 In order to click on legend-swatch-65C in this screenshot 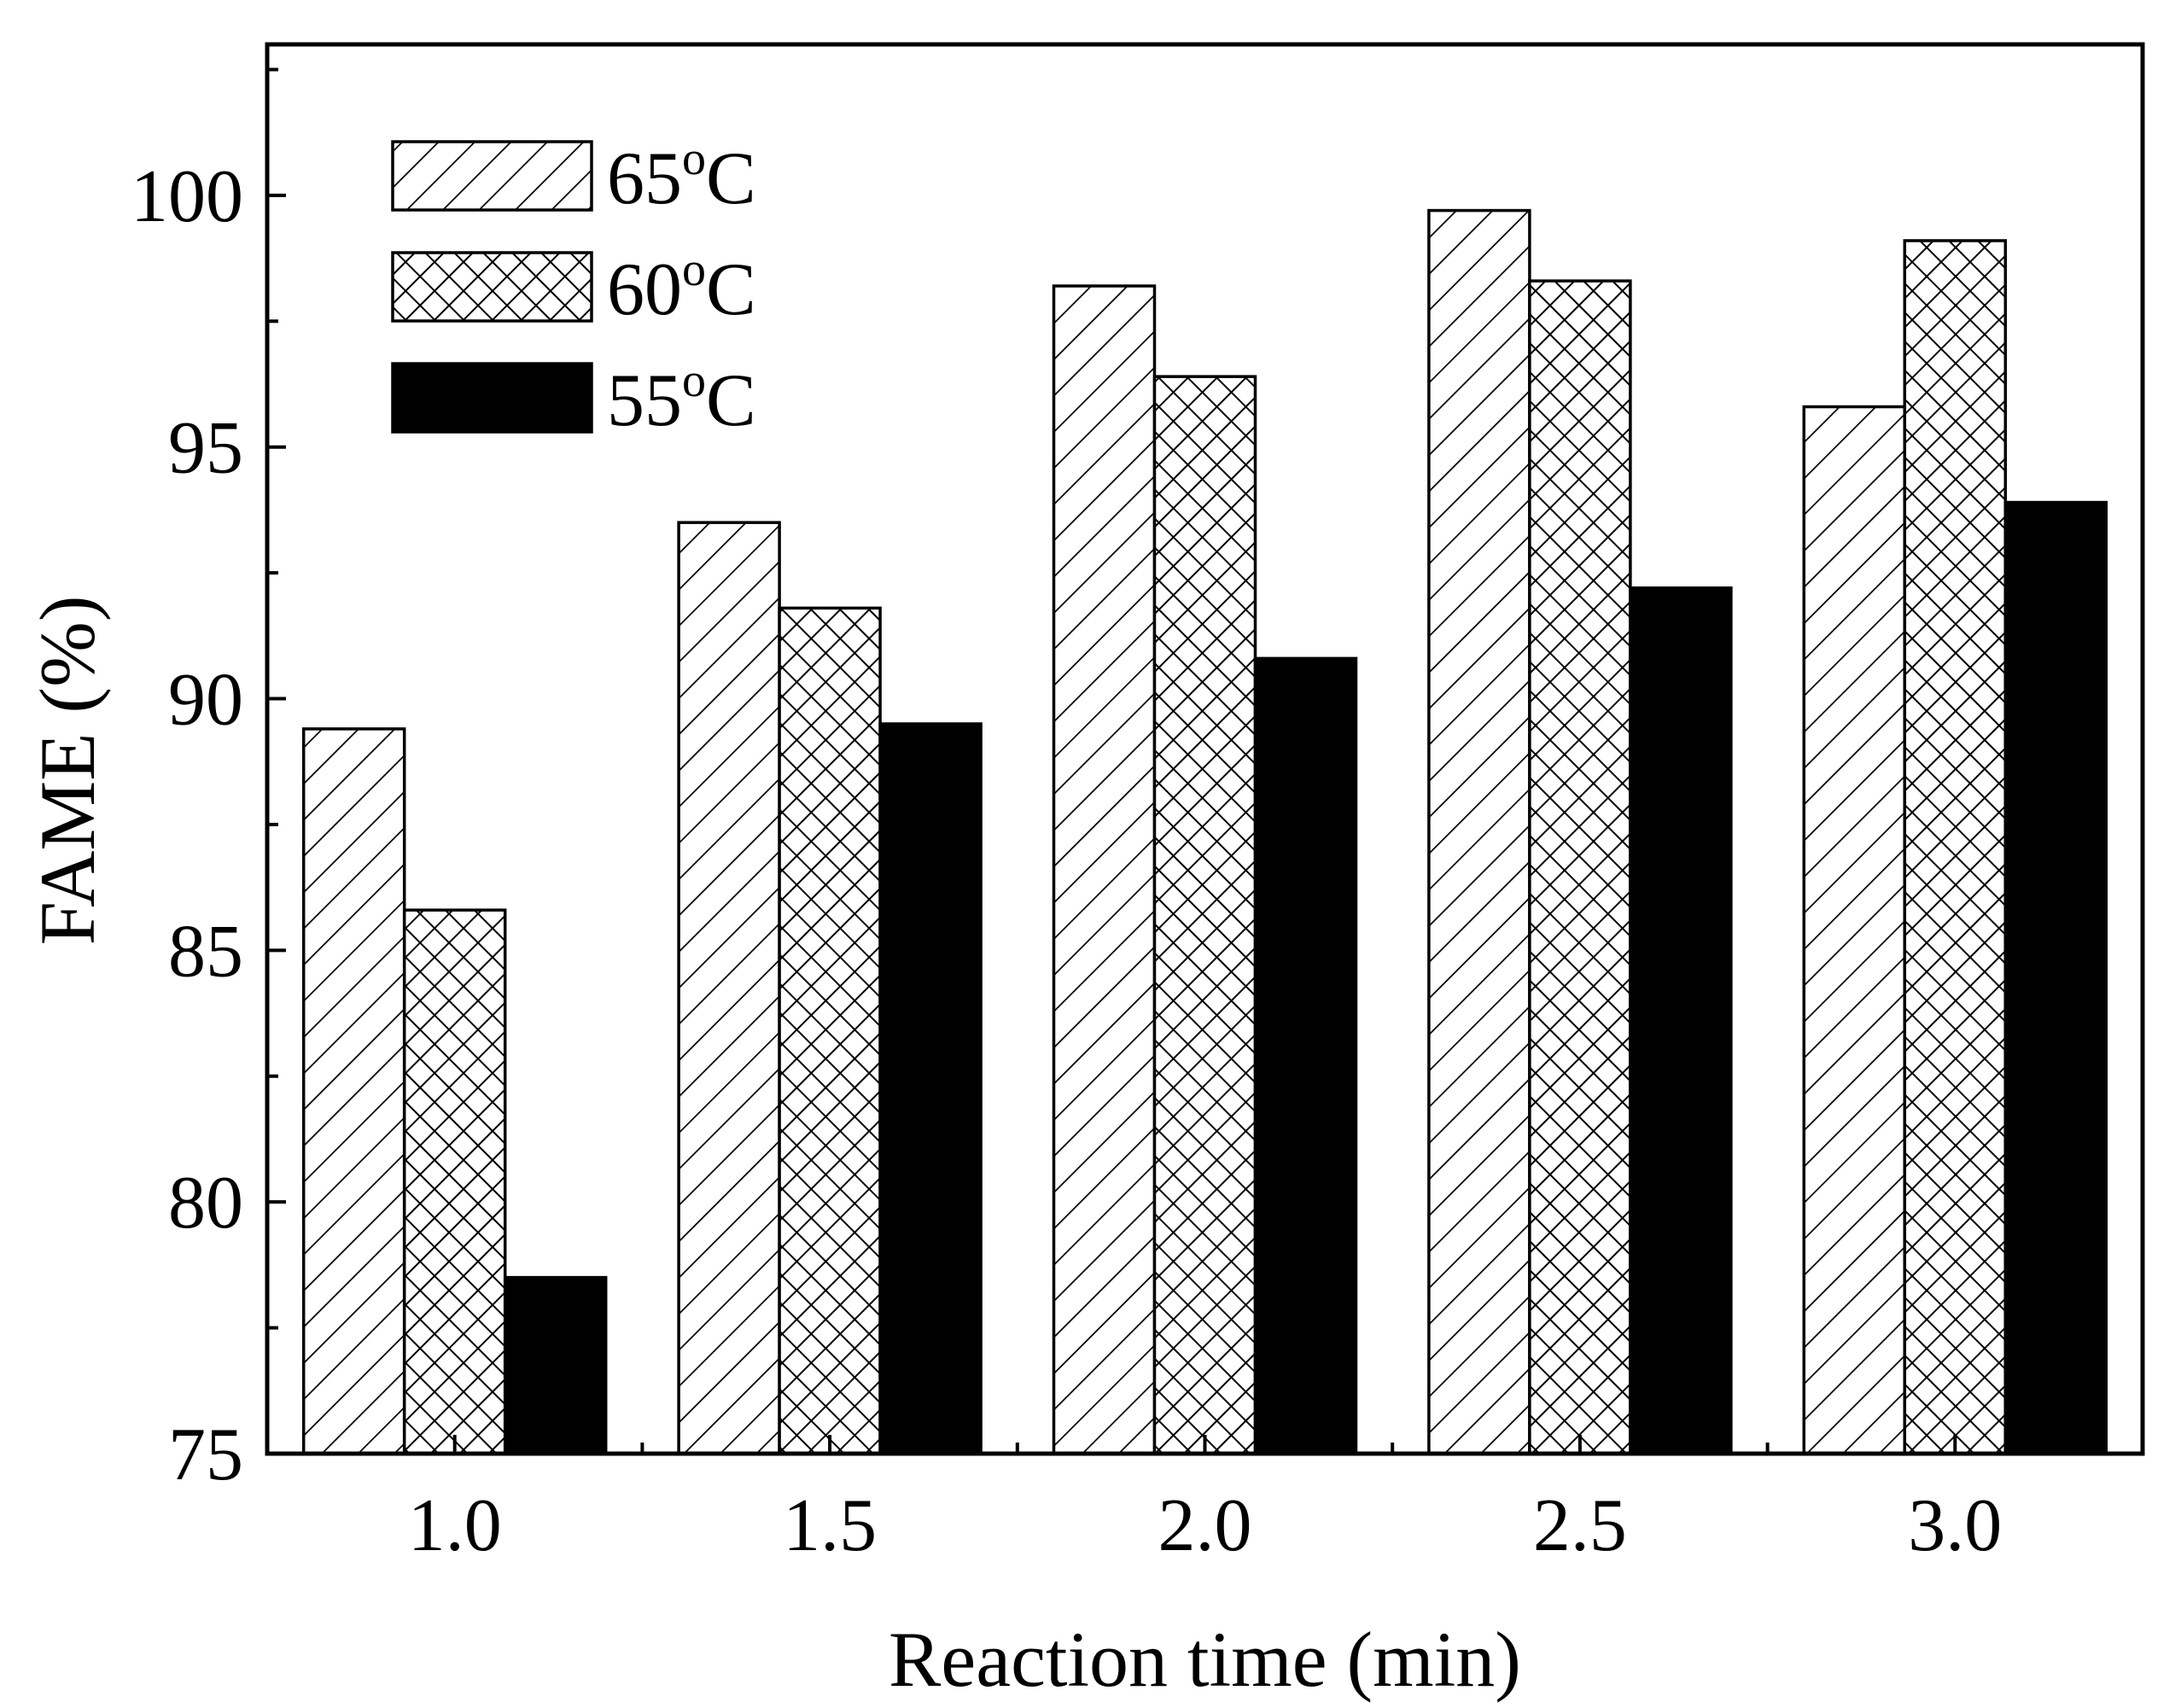, I will do `click(492, 176)`.